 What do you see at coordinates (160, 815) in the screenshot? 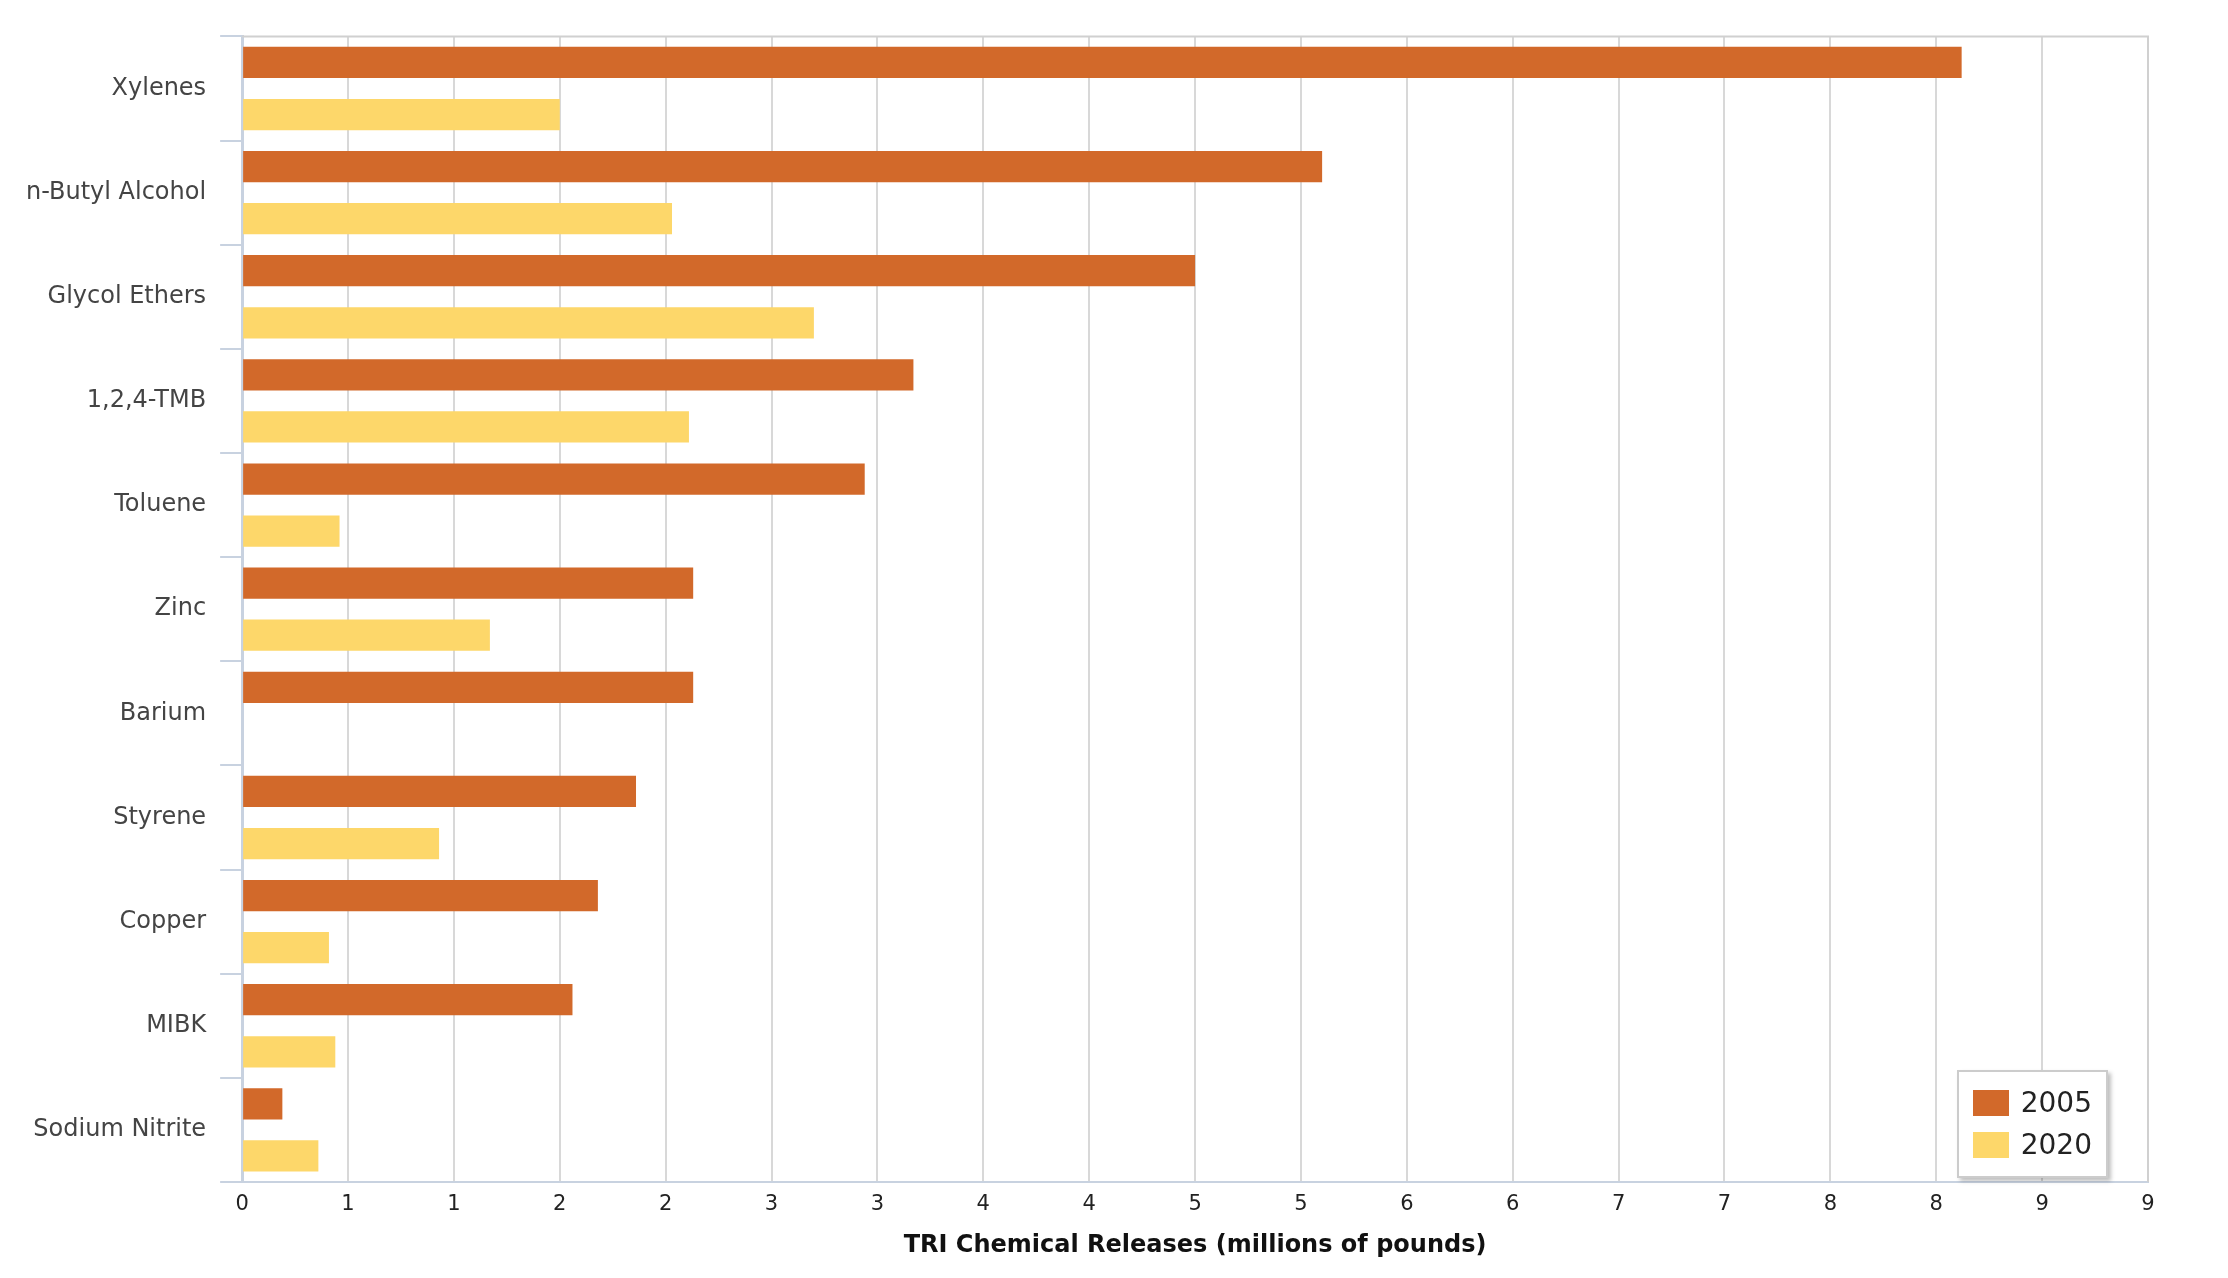
I see `y-tick-label: Styrene` at bounding box center [160, 815].